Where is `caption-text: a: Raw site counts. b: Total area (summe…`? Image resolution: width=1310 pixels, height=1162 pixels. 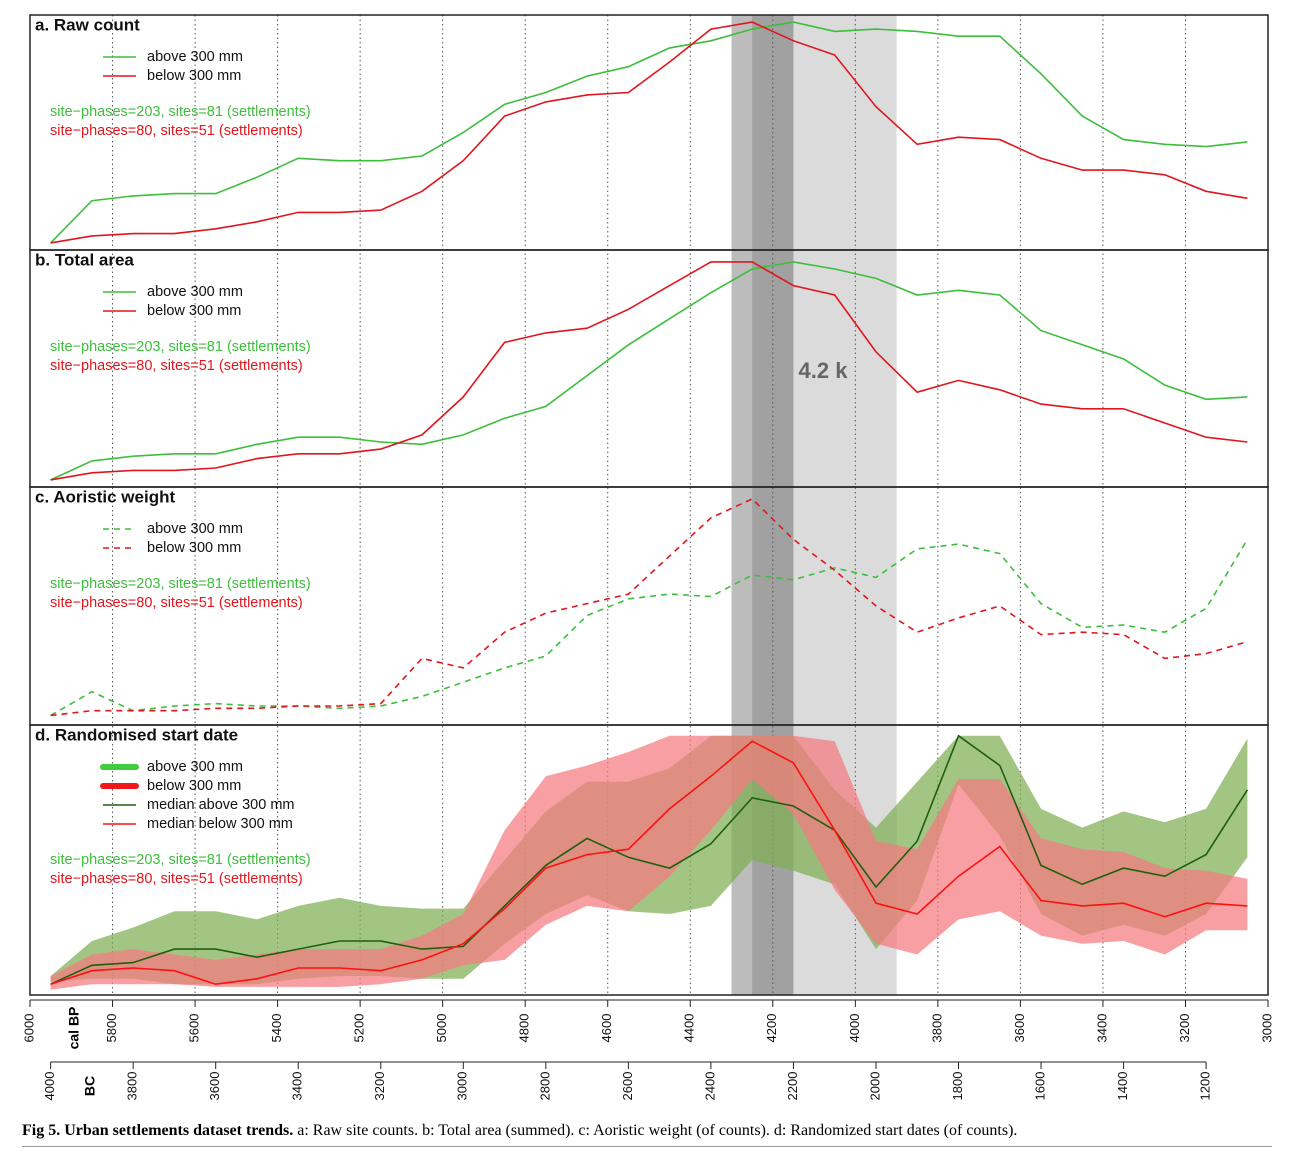
caption-text: a: Raw site counts. b: Total area (summe… is located at coordinates (657, 1130).